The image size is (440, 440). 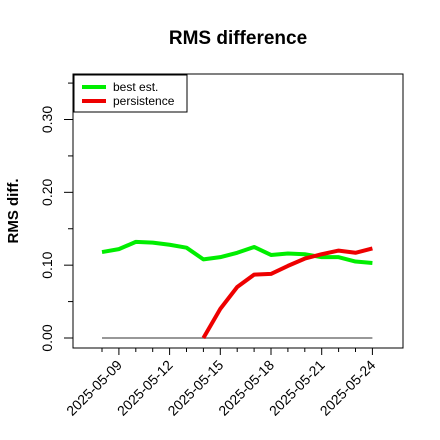 What do you see at coordinates (135, 87) in the screenshot?
I see `legend-label-best-est: best est.` at bounding box center [135, 87].